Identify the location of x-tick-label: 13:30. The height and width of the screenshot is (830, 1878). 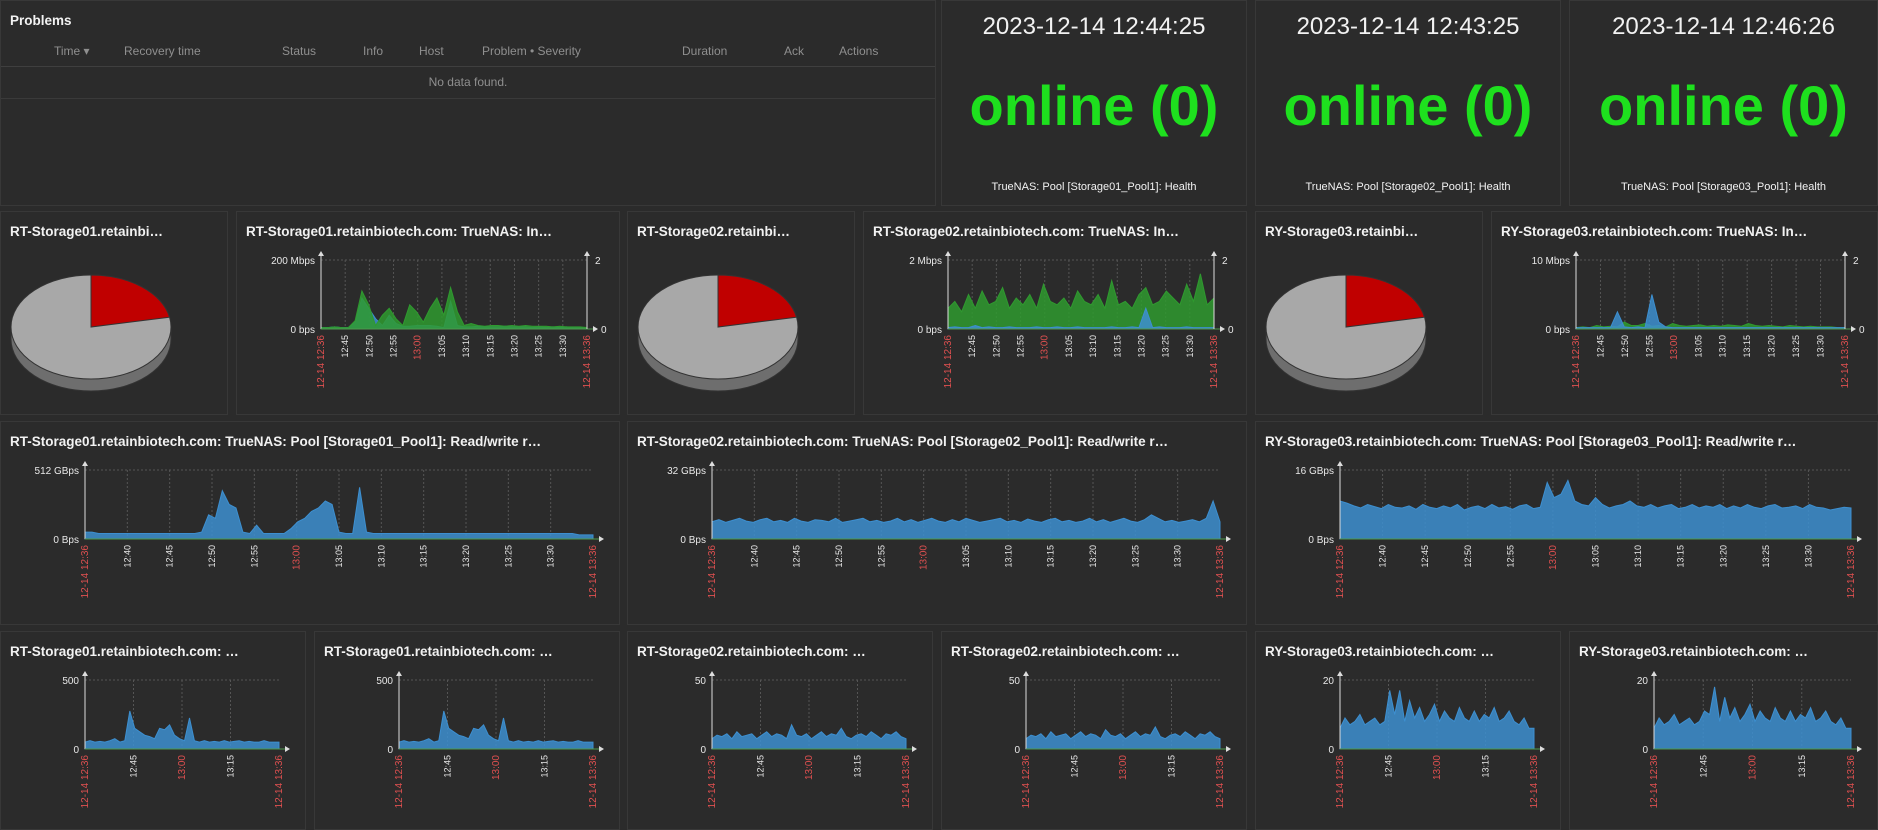
(1821, 346).